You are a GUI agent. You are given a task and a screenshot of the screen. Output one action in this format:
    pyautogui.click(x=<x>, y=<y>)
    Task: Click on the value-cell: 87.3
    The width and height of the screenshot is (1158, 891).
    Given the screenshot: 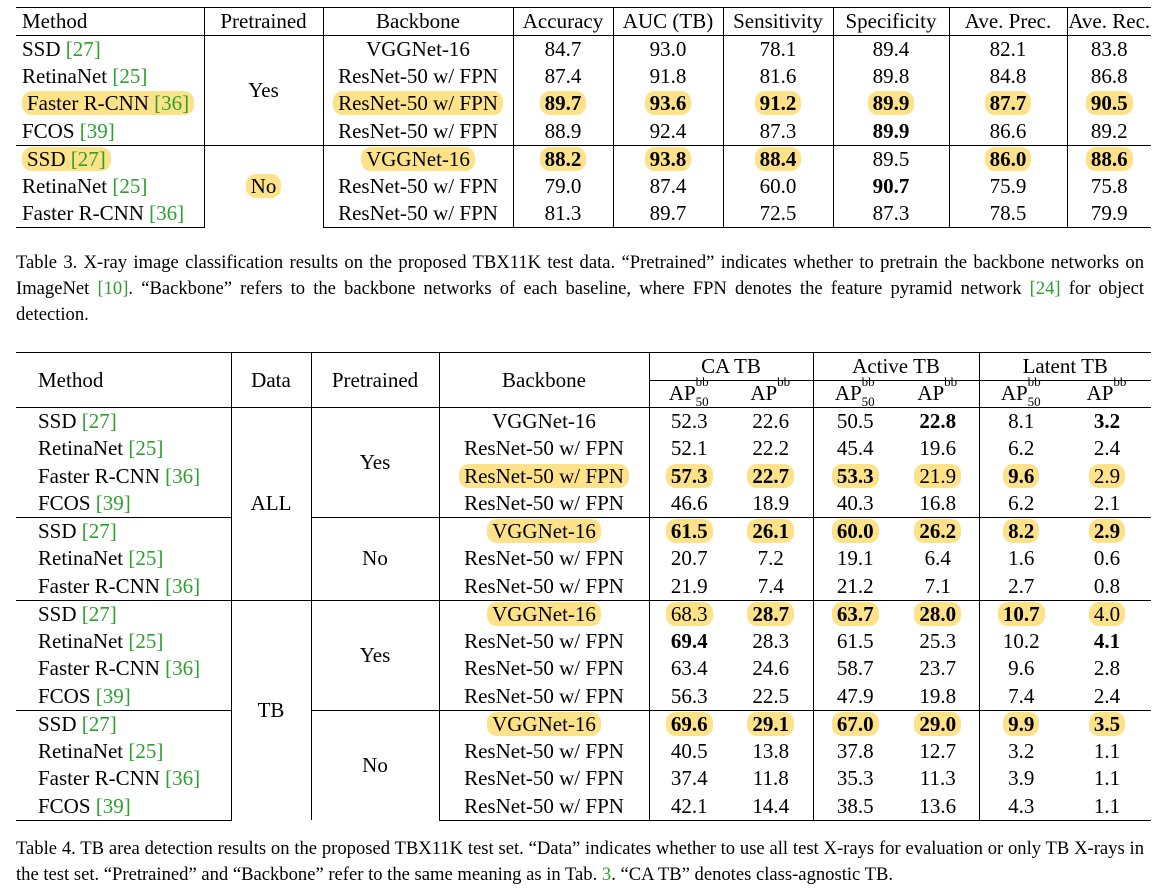 What is the action you would take?
    pyautogui.click(x=891, y=214)
    